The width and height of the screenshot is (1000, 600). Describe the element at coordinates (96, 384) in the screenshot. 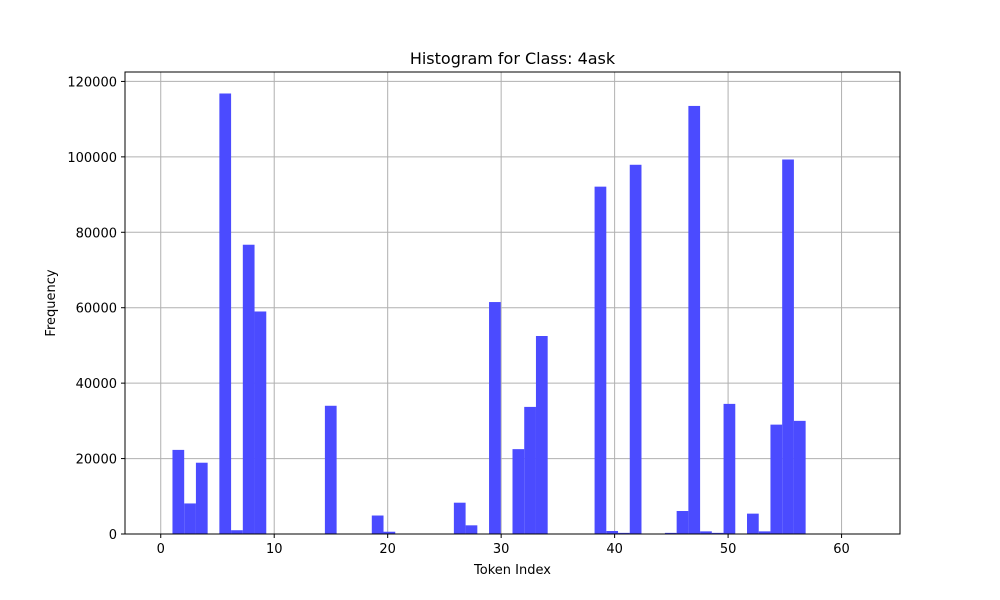

I see `y-tick-label: 40000` at that location.